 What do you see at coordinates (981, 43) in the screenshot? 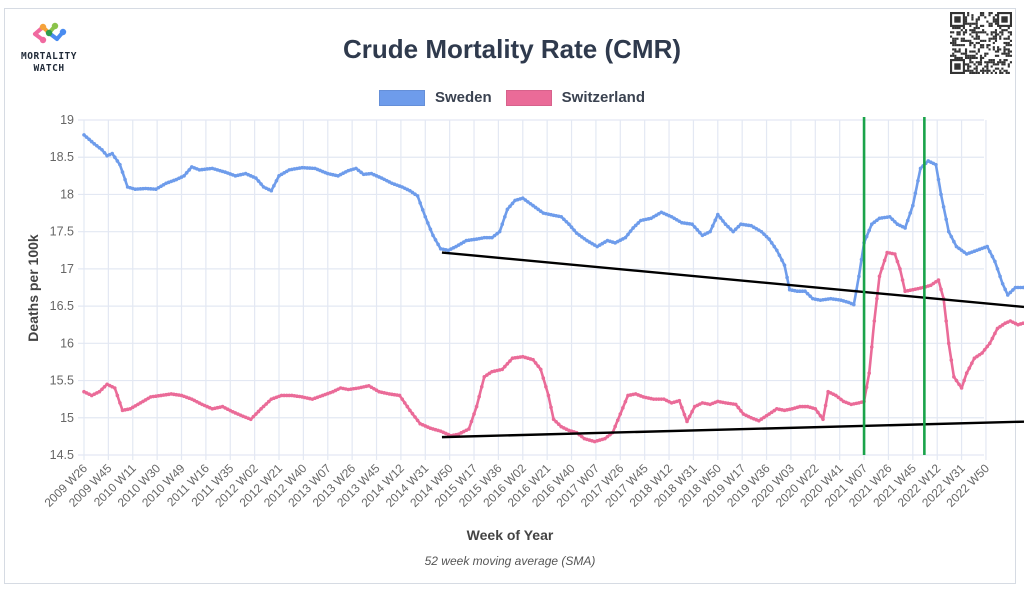
I see `qr-code-icon` at bounding box center [981, 43].